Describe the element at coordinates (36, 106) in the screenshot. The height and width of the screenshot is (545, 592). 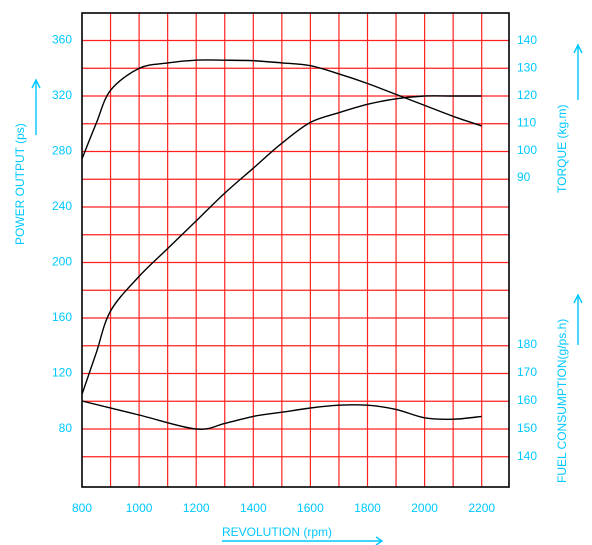
I see `power-axis-arrow` at that location.